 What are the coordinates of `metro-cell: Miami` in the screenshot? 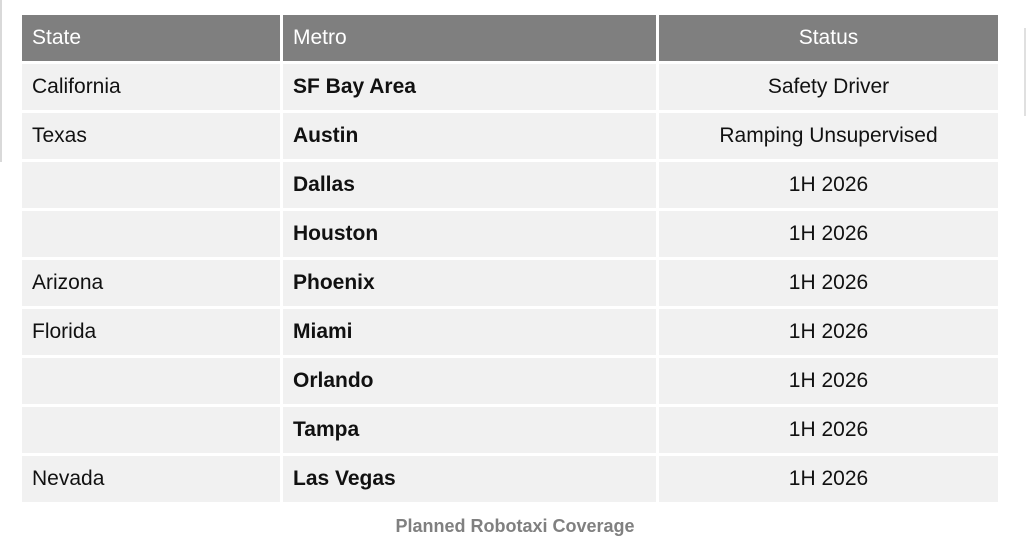 It's located at (469, 332).